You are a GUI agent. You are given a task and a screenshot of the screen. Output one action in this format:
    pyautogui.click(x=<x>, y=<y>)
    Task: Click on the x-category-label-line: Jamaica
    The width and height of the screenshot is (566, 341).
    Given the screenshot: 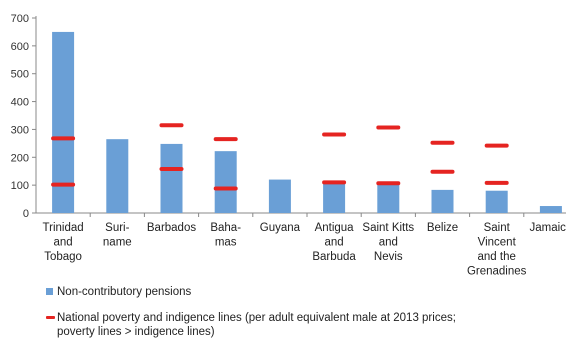 What is the action you would take?
    pyautogui.click(x=547, y=228)
    